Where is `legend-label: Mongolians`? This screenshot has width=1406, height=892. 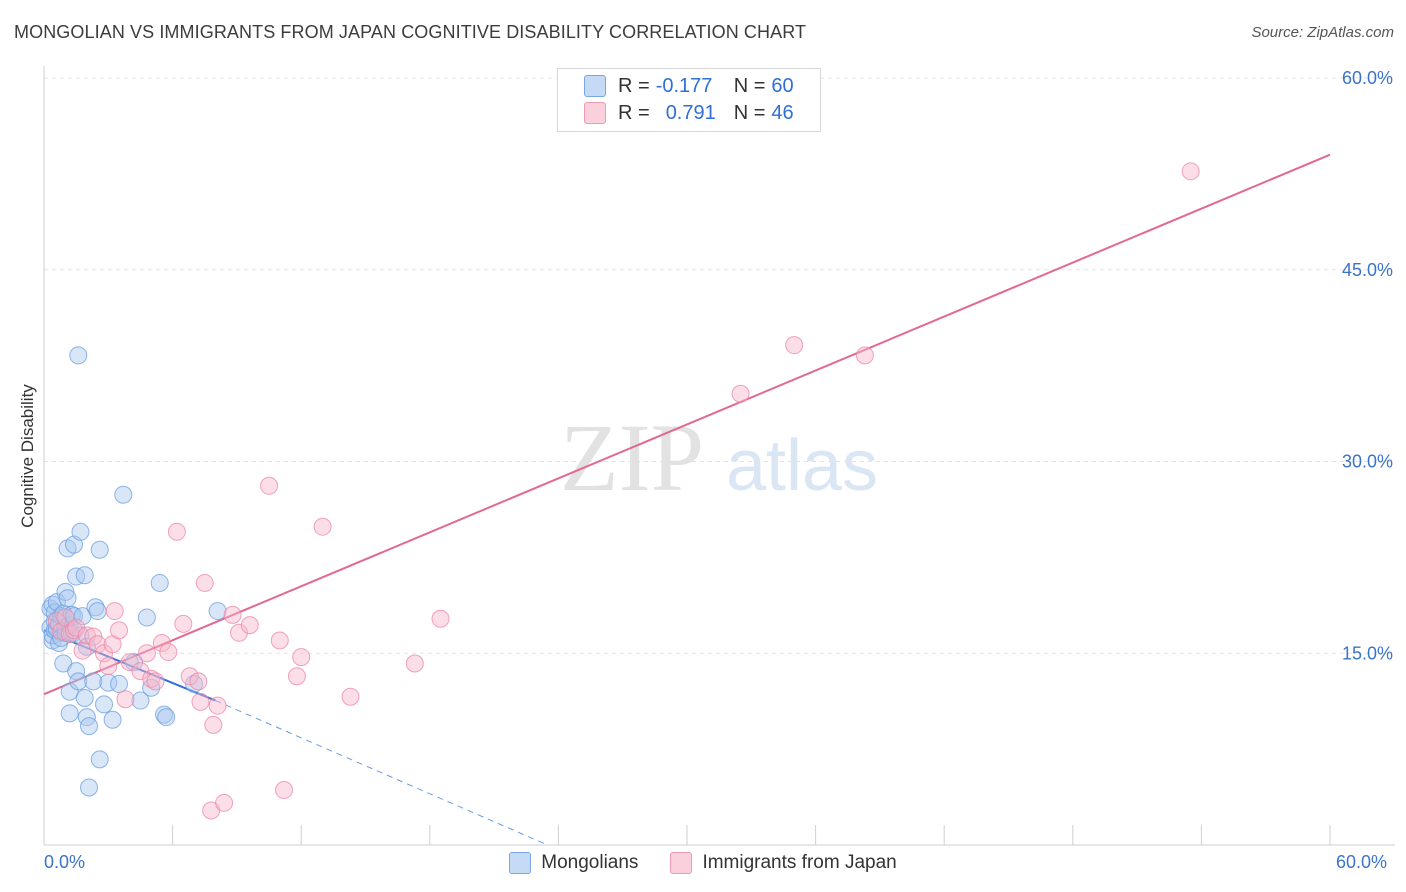 legend-label: Mongolians is located at coordinates (590, 862).